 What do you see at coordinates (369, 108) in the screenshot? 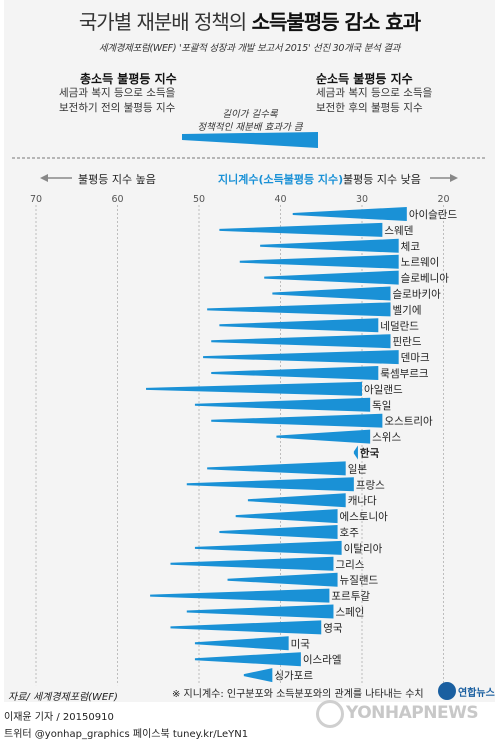
I see `legend-net-line: 보전한 후의 불평등 지수` at bounding box center [369, 108].